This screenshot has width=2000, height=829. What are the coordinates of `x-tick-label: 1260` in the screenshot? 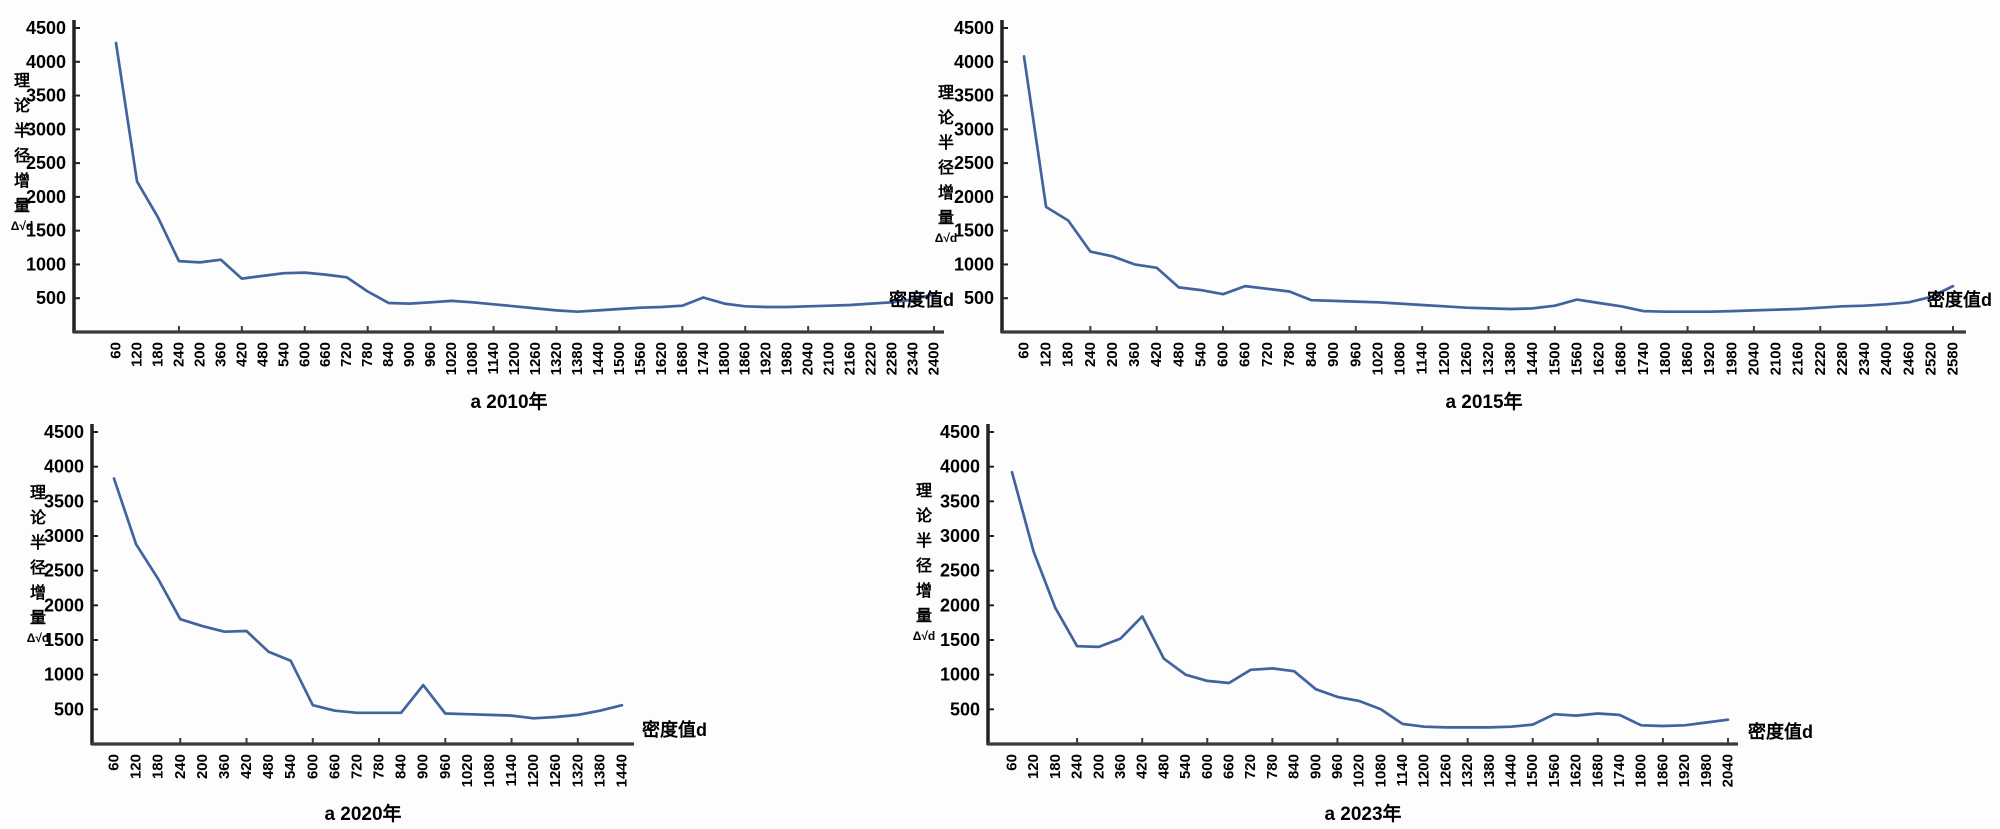 It's located at (1445, 770).